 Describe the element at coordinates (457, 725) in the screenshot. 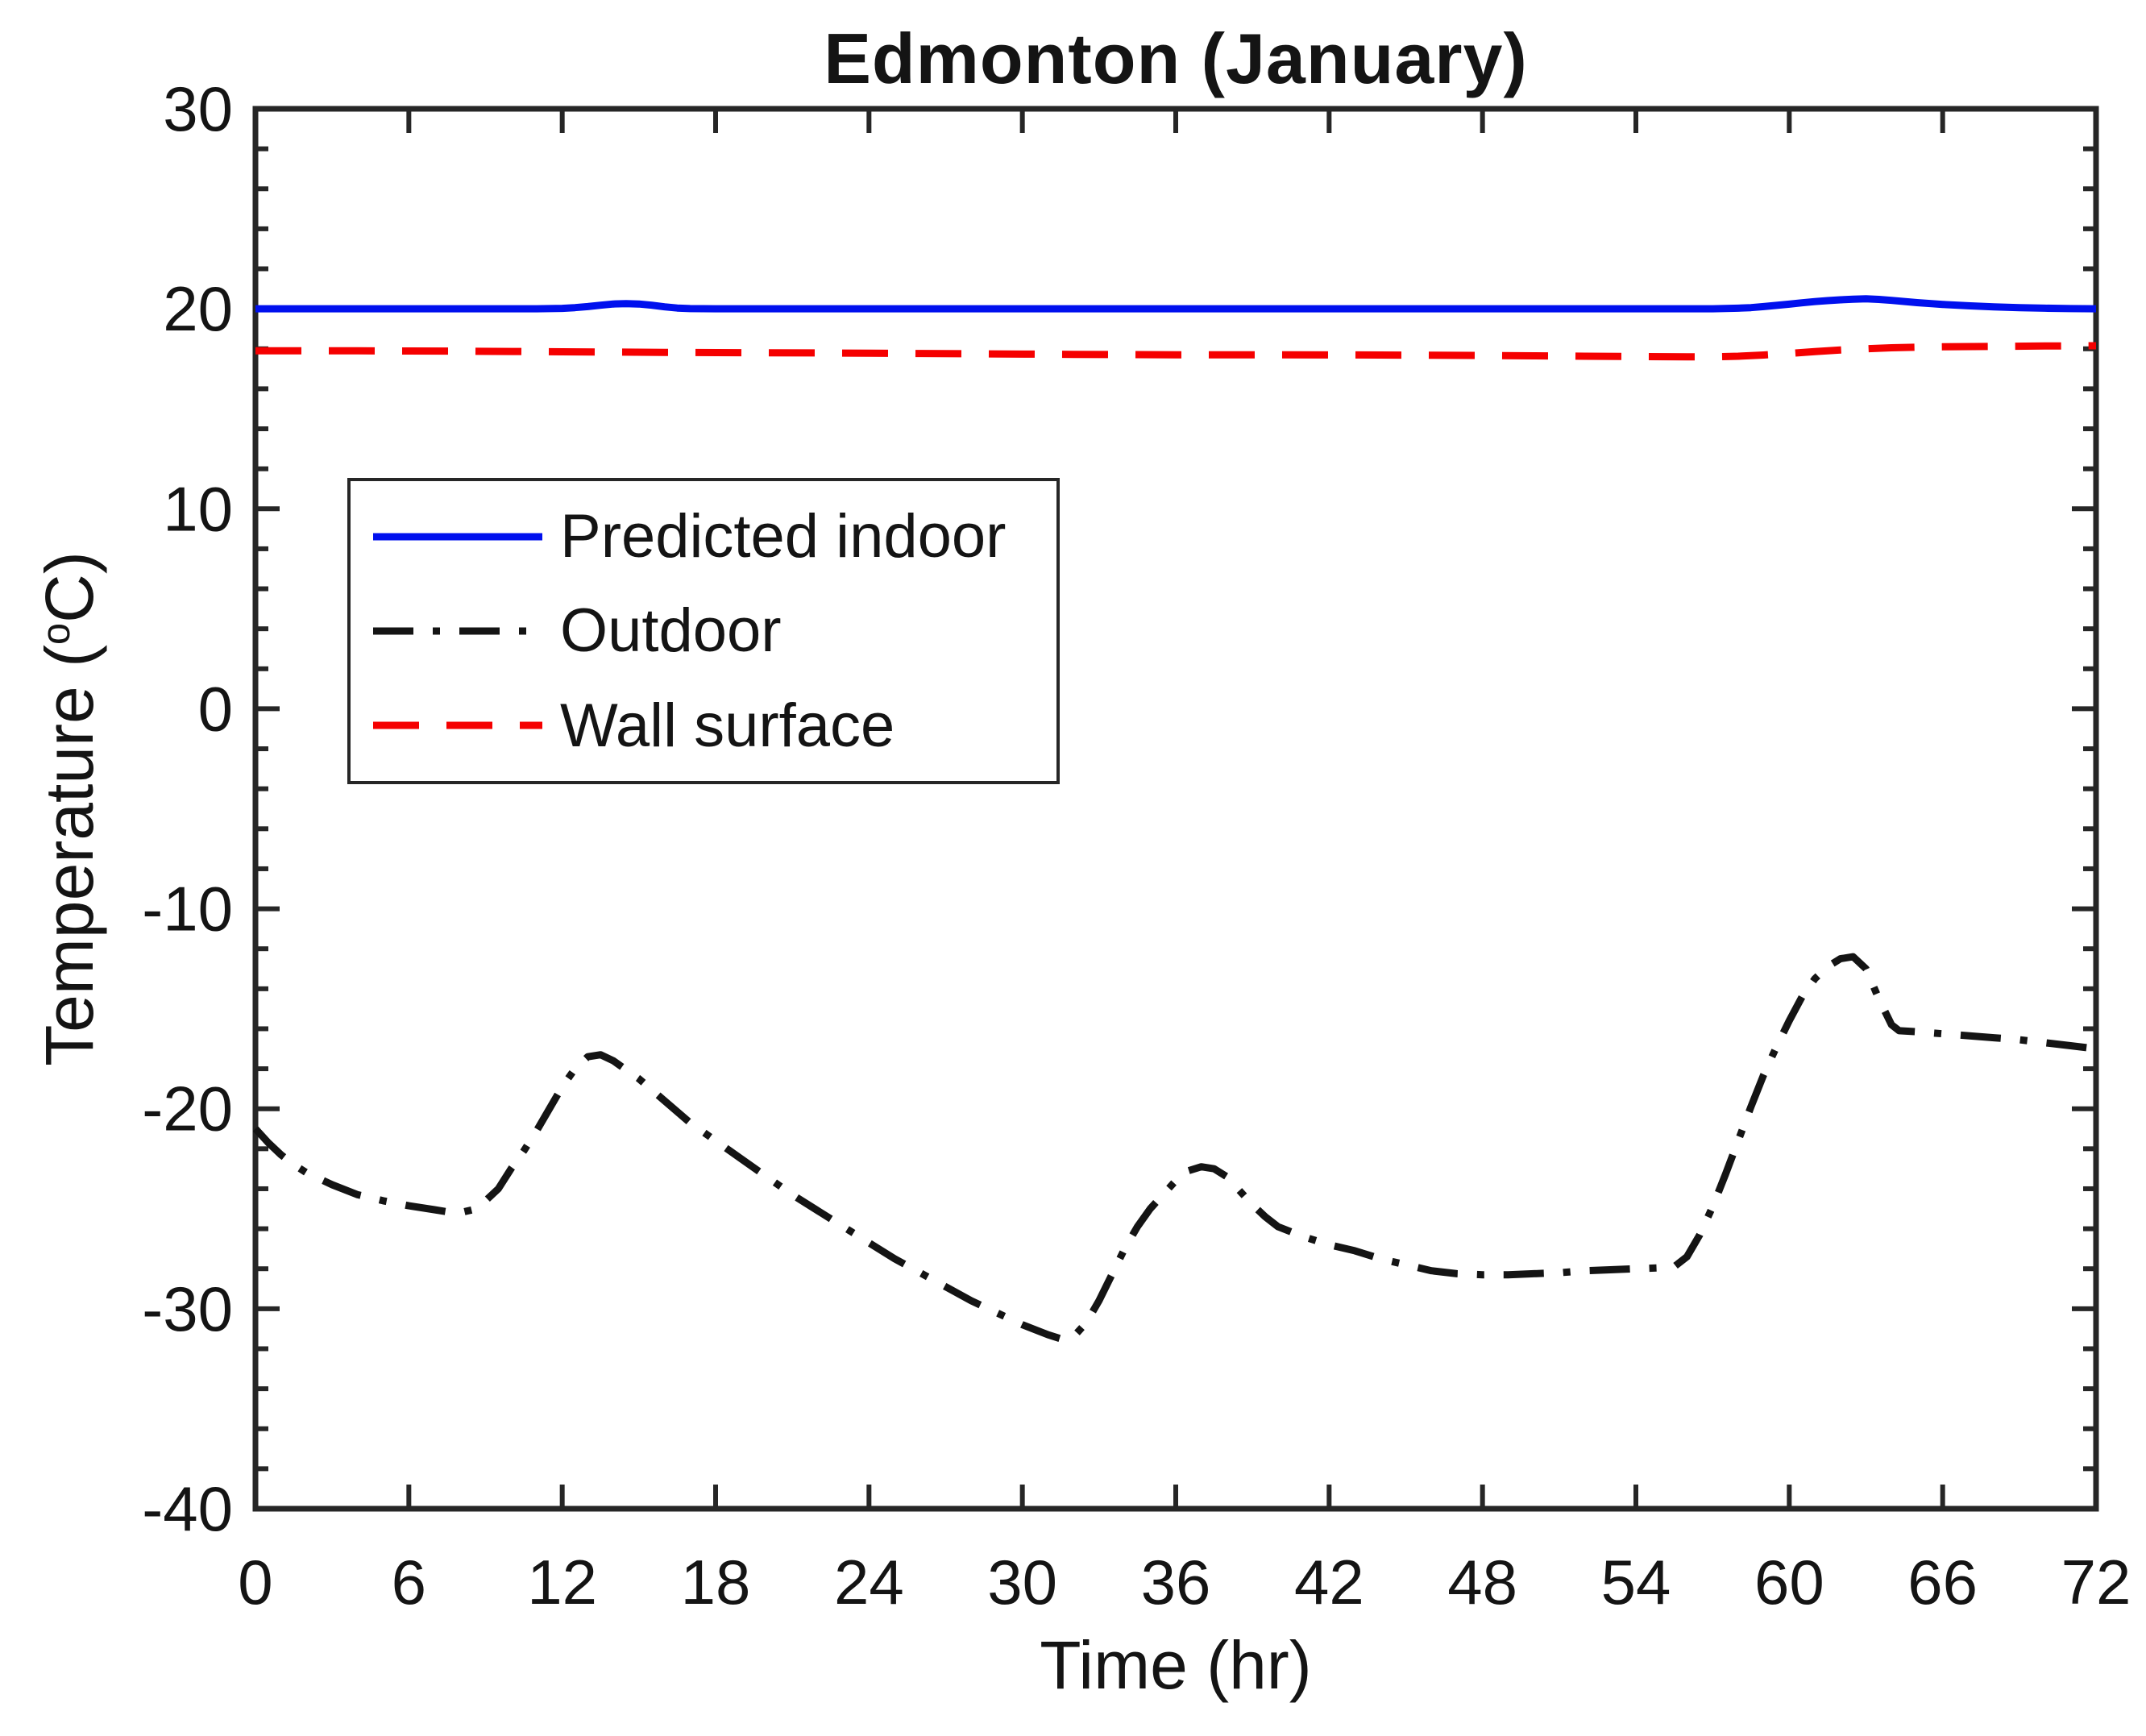

I see `legend-line-dashed-red-icon` at that location.